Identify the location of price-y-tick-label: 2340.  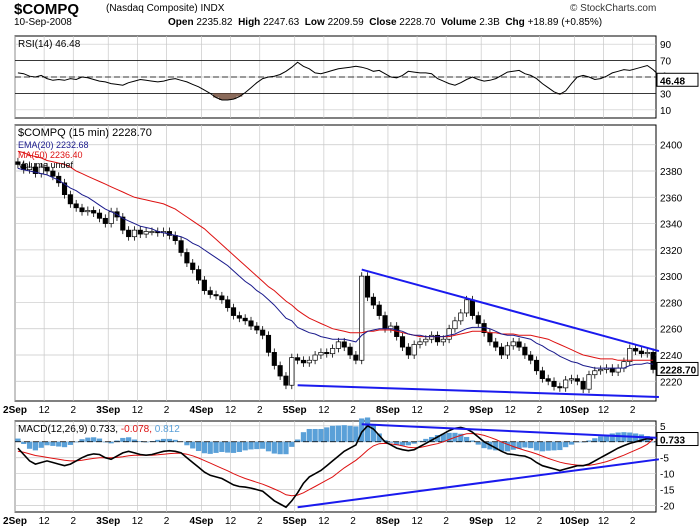
(671, 225).